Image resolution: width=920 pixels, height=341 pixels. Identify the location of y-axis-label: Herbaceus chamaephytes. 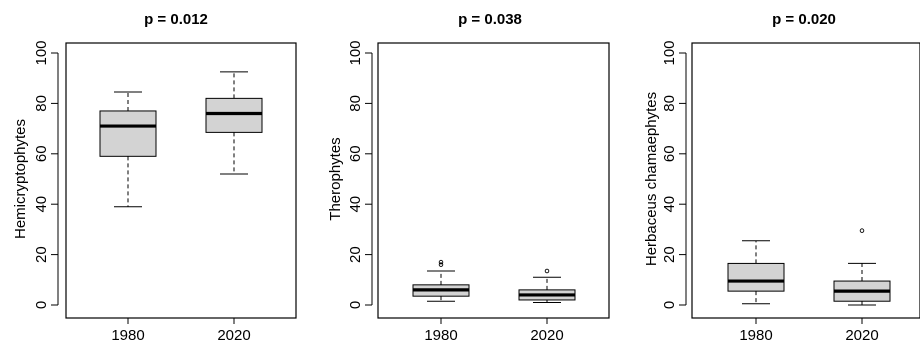
(651, 179).